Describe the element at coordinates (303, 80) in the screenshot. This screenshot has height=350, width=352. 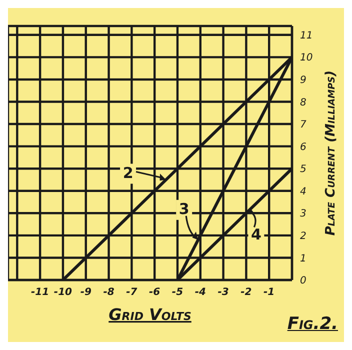
I see `y-tick-label: 9` at that location.